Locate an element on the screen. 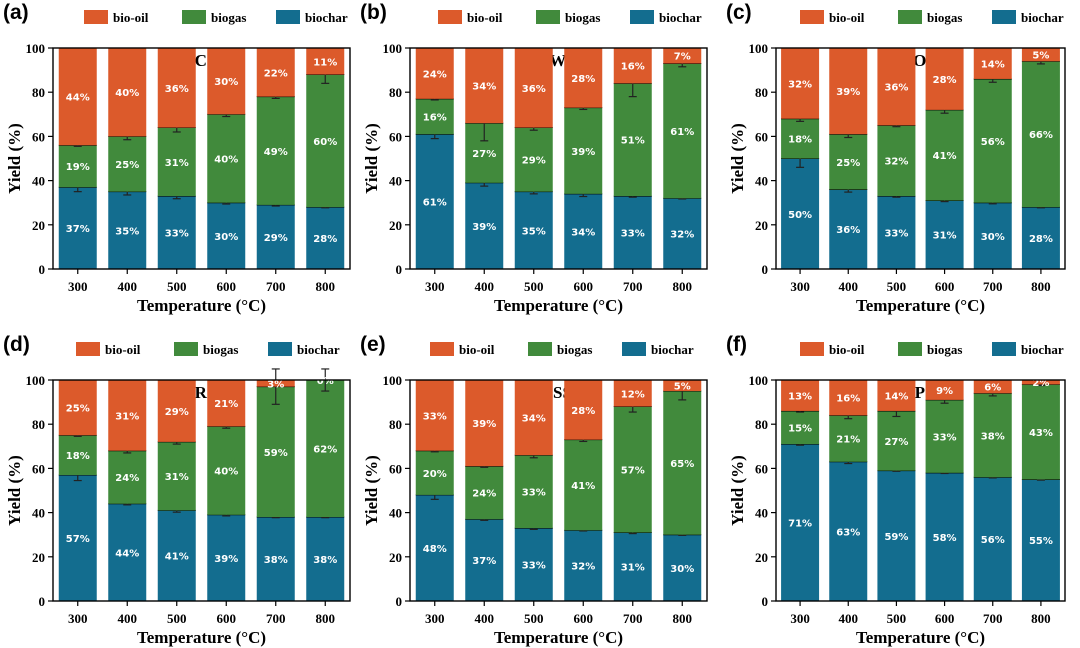  x-tick-label: 600 is located at coordinates (945, 618).